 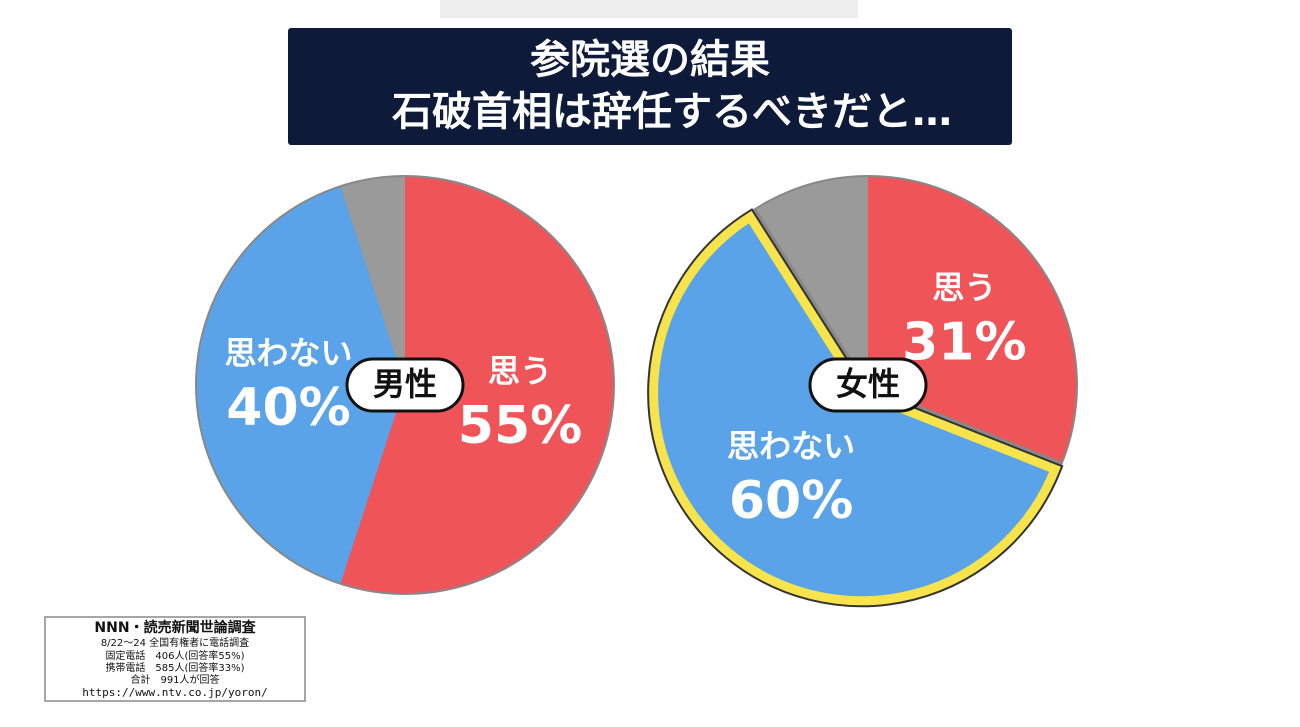 I want to click on source-title: NNN・読売新聞世論調査, so click(x=175, y=627).